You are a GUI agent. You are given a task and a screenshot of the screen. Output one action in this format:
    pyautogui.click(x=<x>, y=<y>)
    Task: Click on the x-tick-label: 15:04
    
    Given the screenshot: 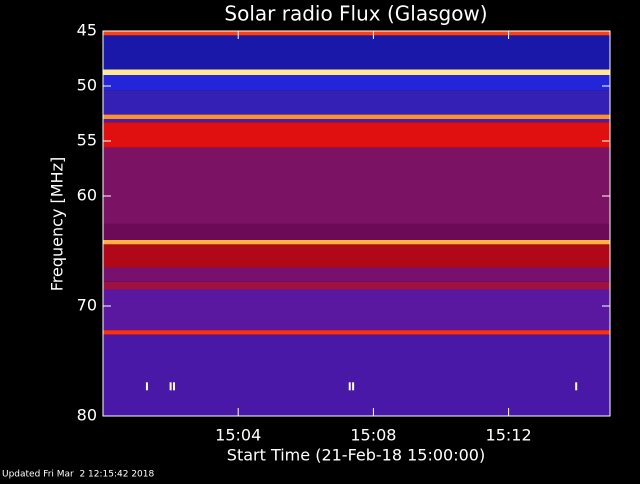 What is the action you would take?
    pyautogui.click(x=238, y=435)
    